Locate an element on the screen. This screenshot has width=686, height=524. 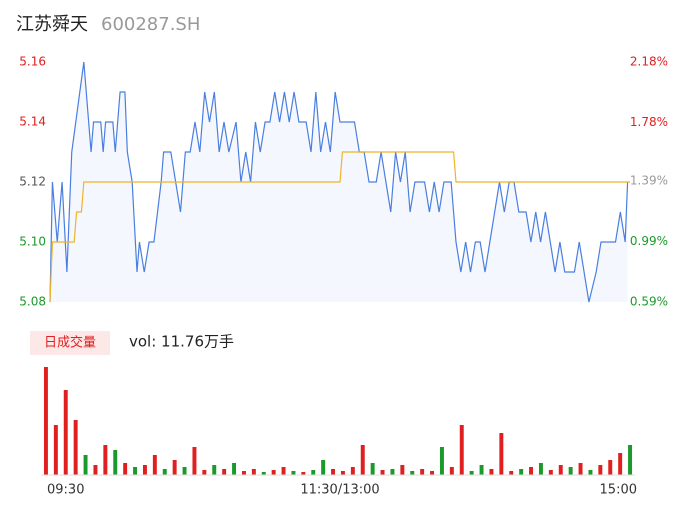
x-tick-label: 15:00 is located at coordinates (618, 490).